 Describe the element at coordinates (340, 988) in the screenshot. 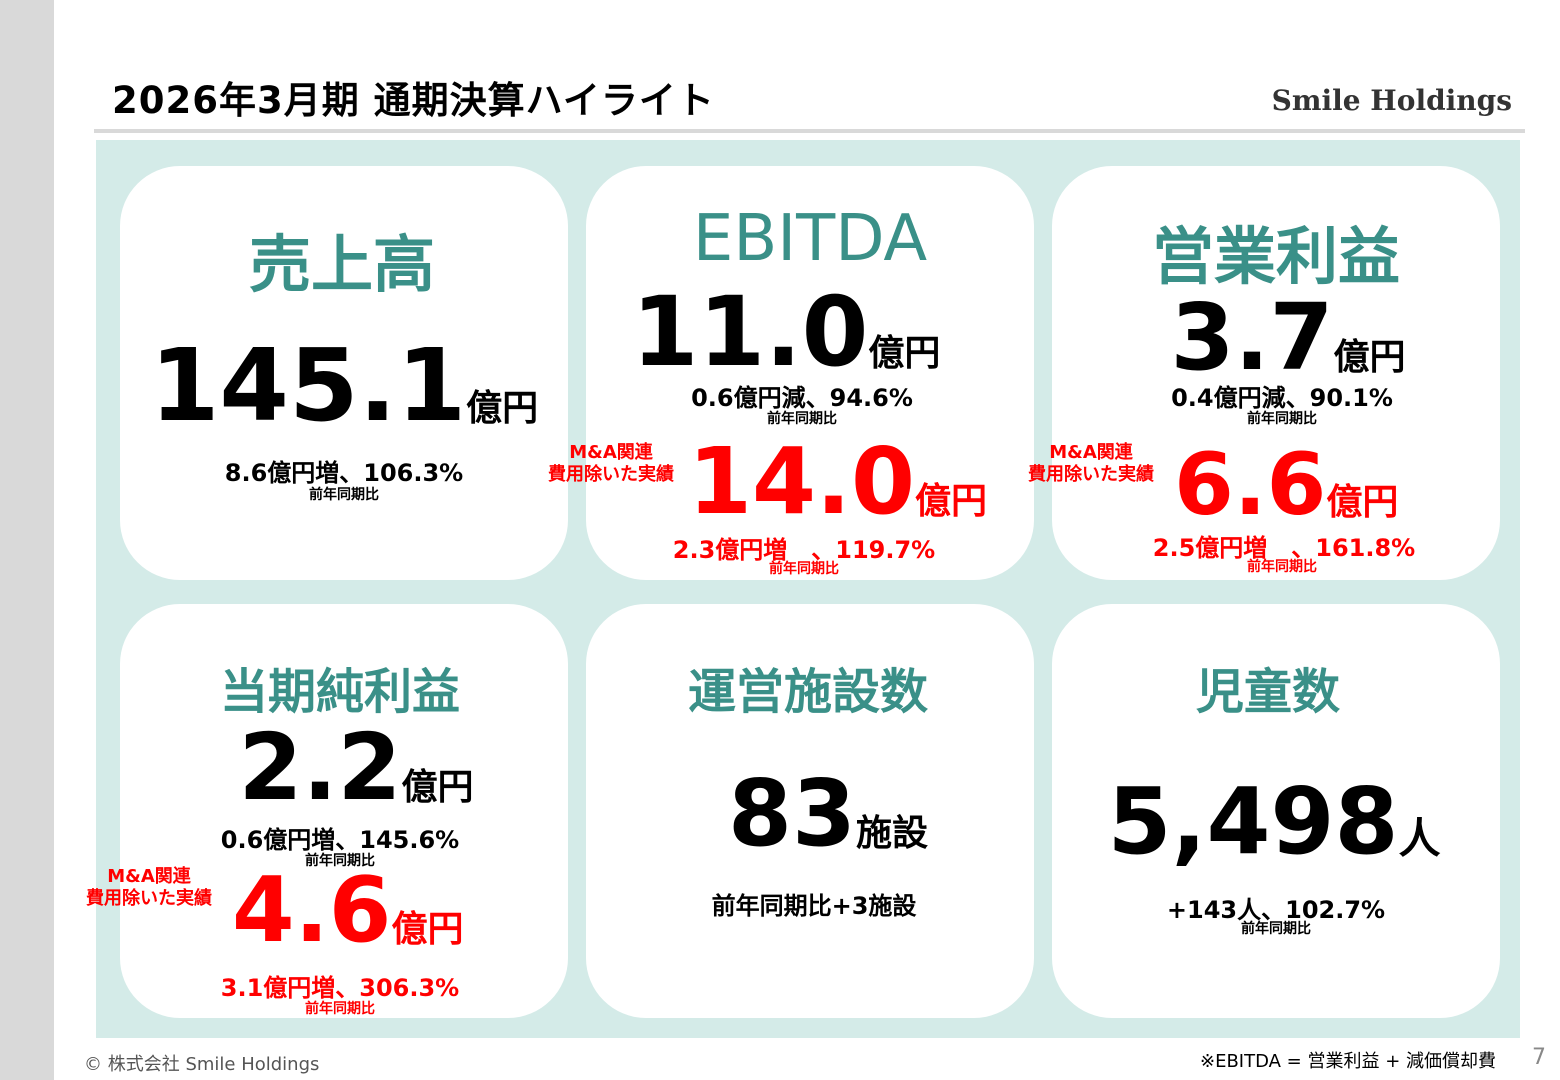

I see `net-profit-ma-change: 3.1億円増、306.3%` at that location.